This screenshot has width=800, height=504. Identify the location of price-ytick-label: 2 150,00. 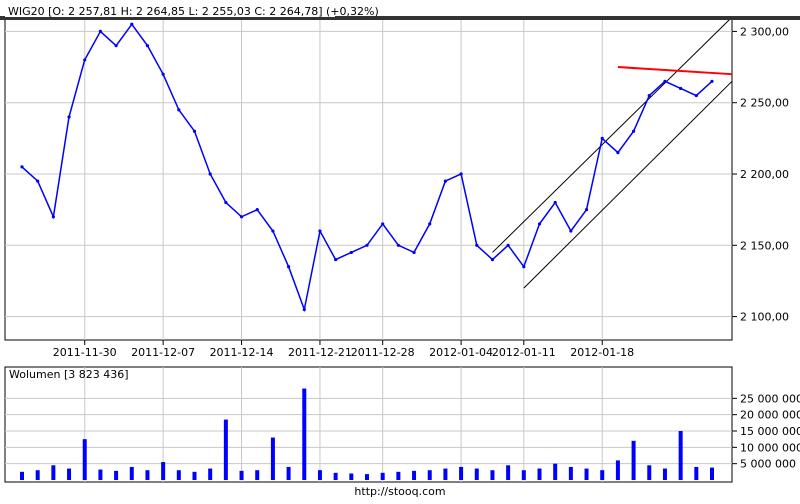
(764, 245).